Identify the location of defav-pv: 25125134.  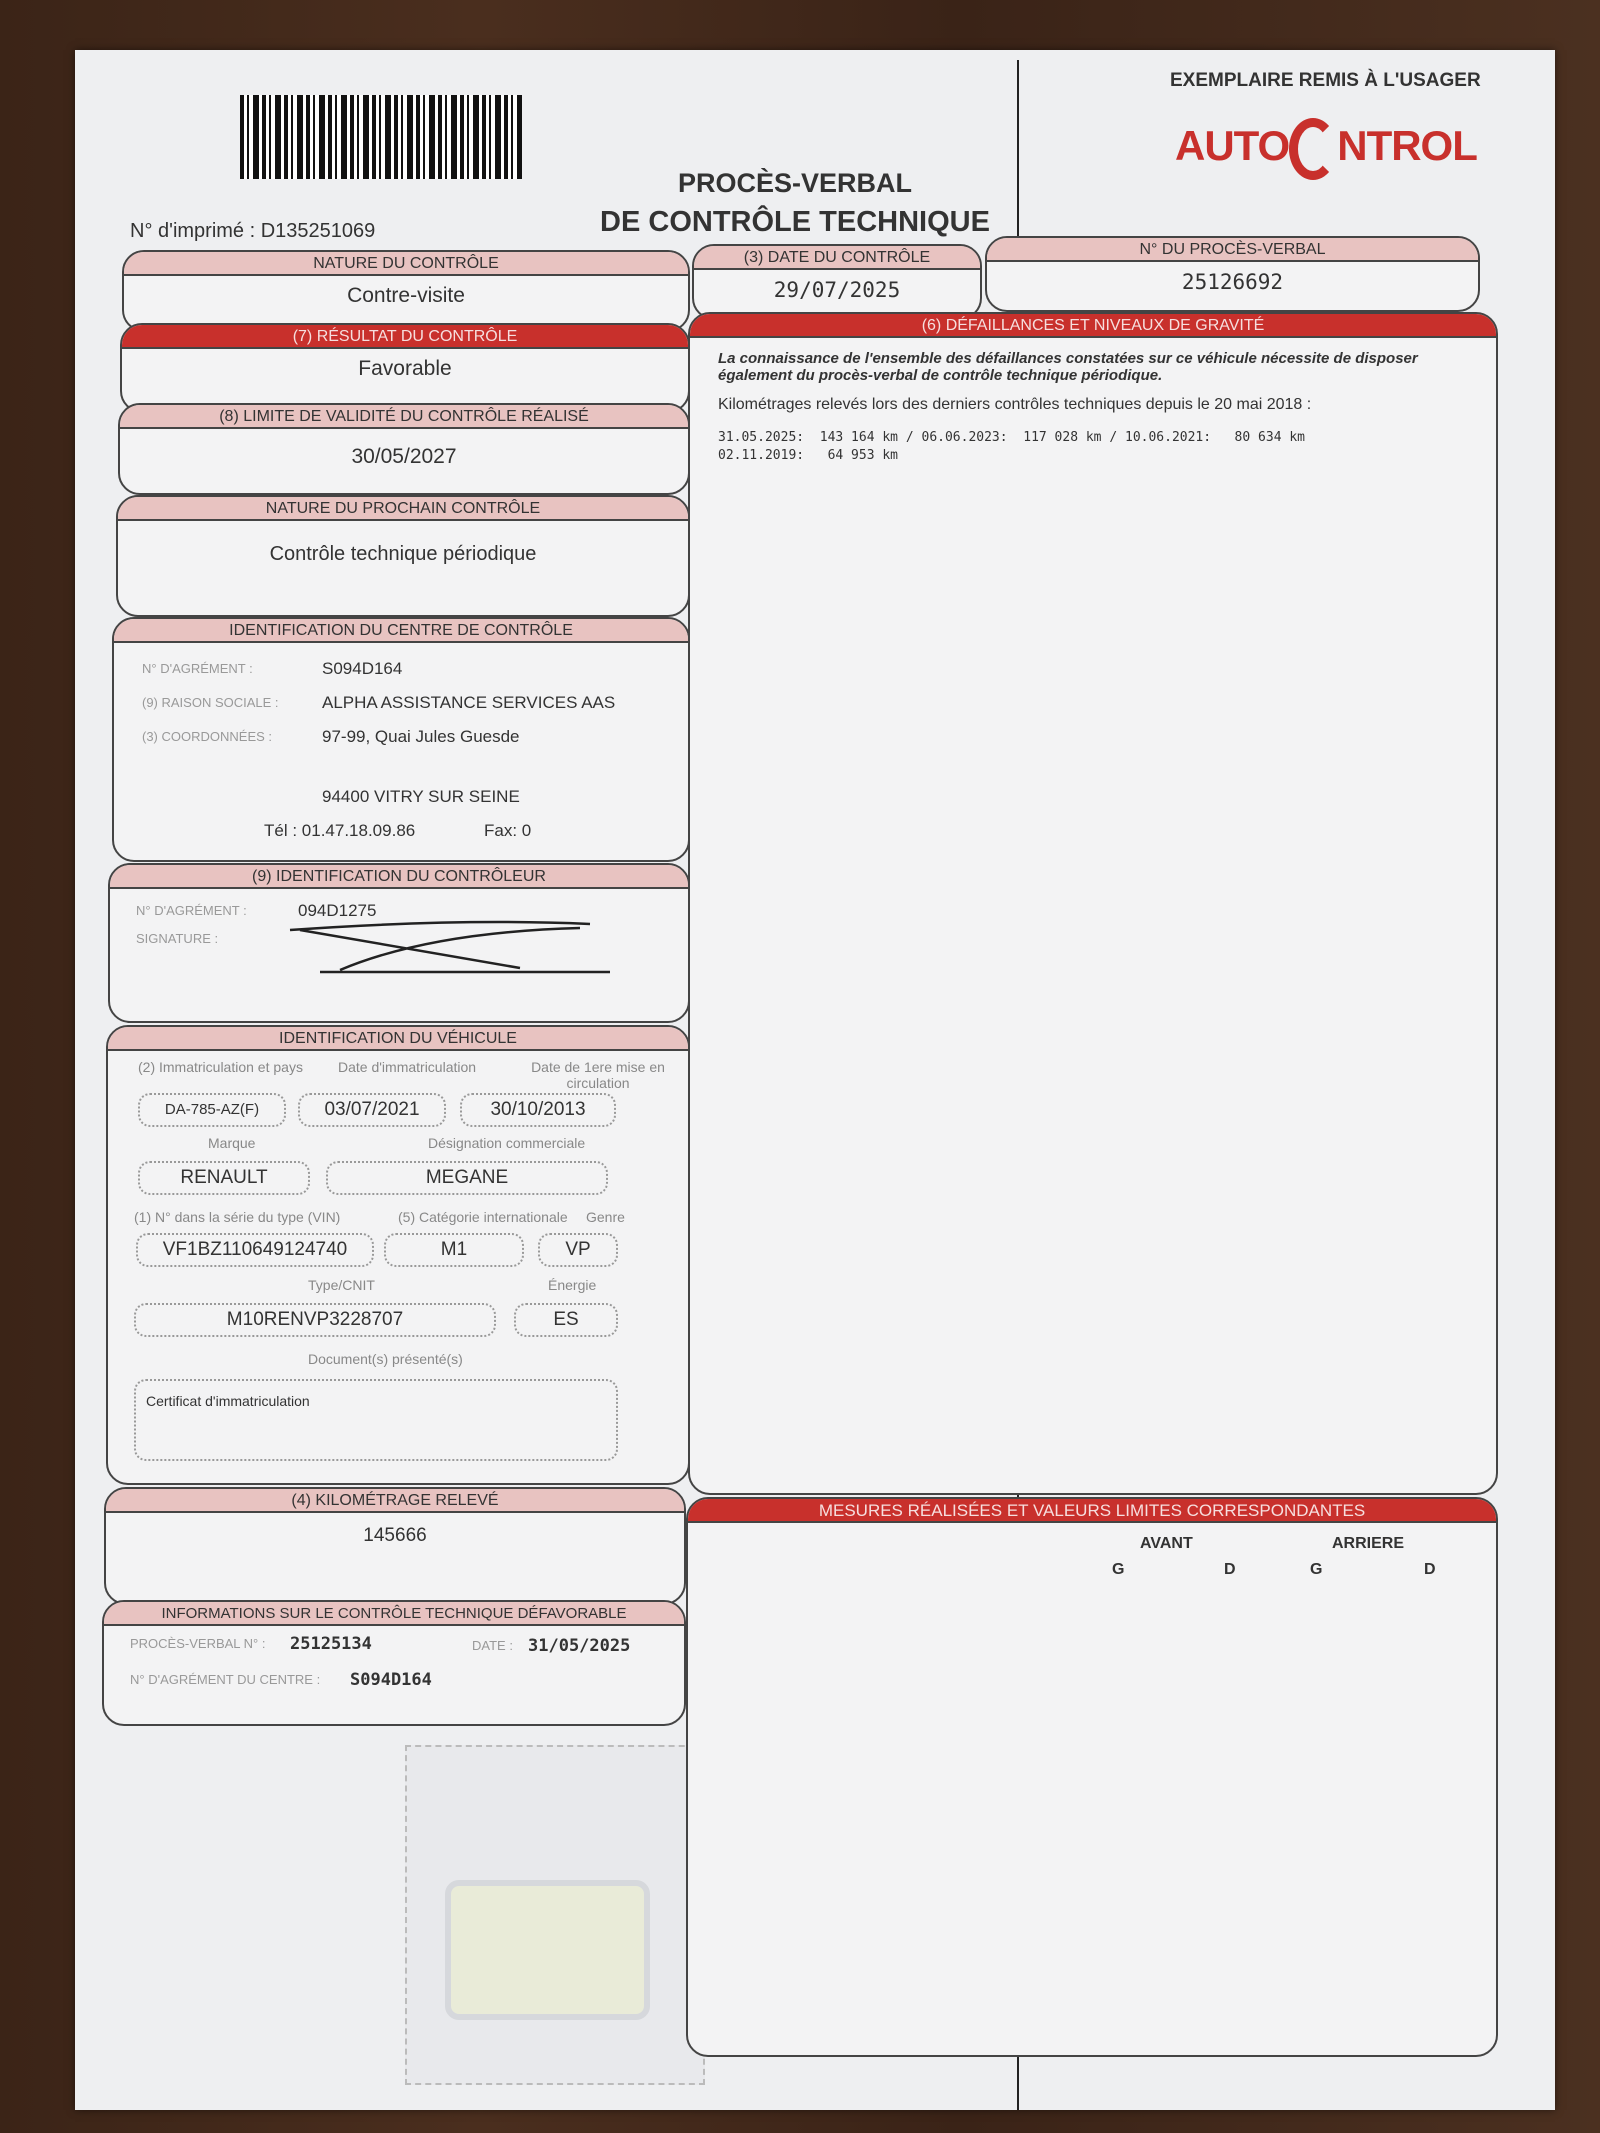
(331, 1644).